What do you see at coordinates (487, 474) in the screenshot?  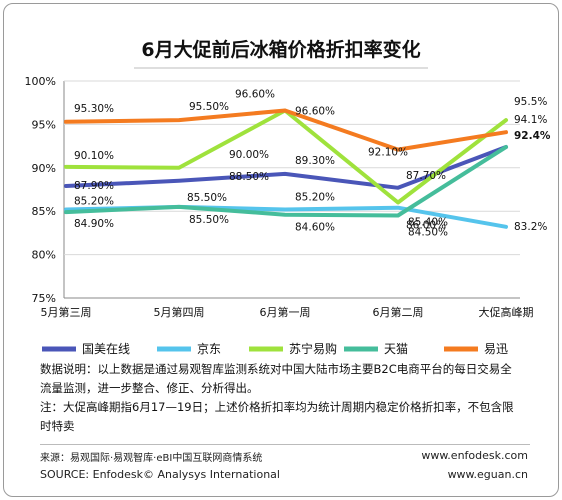 I see `url-eguan: www.eguan.cn` at bounding box center [487, 474].